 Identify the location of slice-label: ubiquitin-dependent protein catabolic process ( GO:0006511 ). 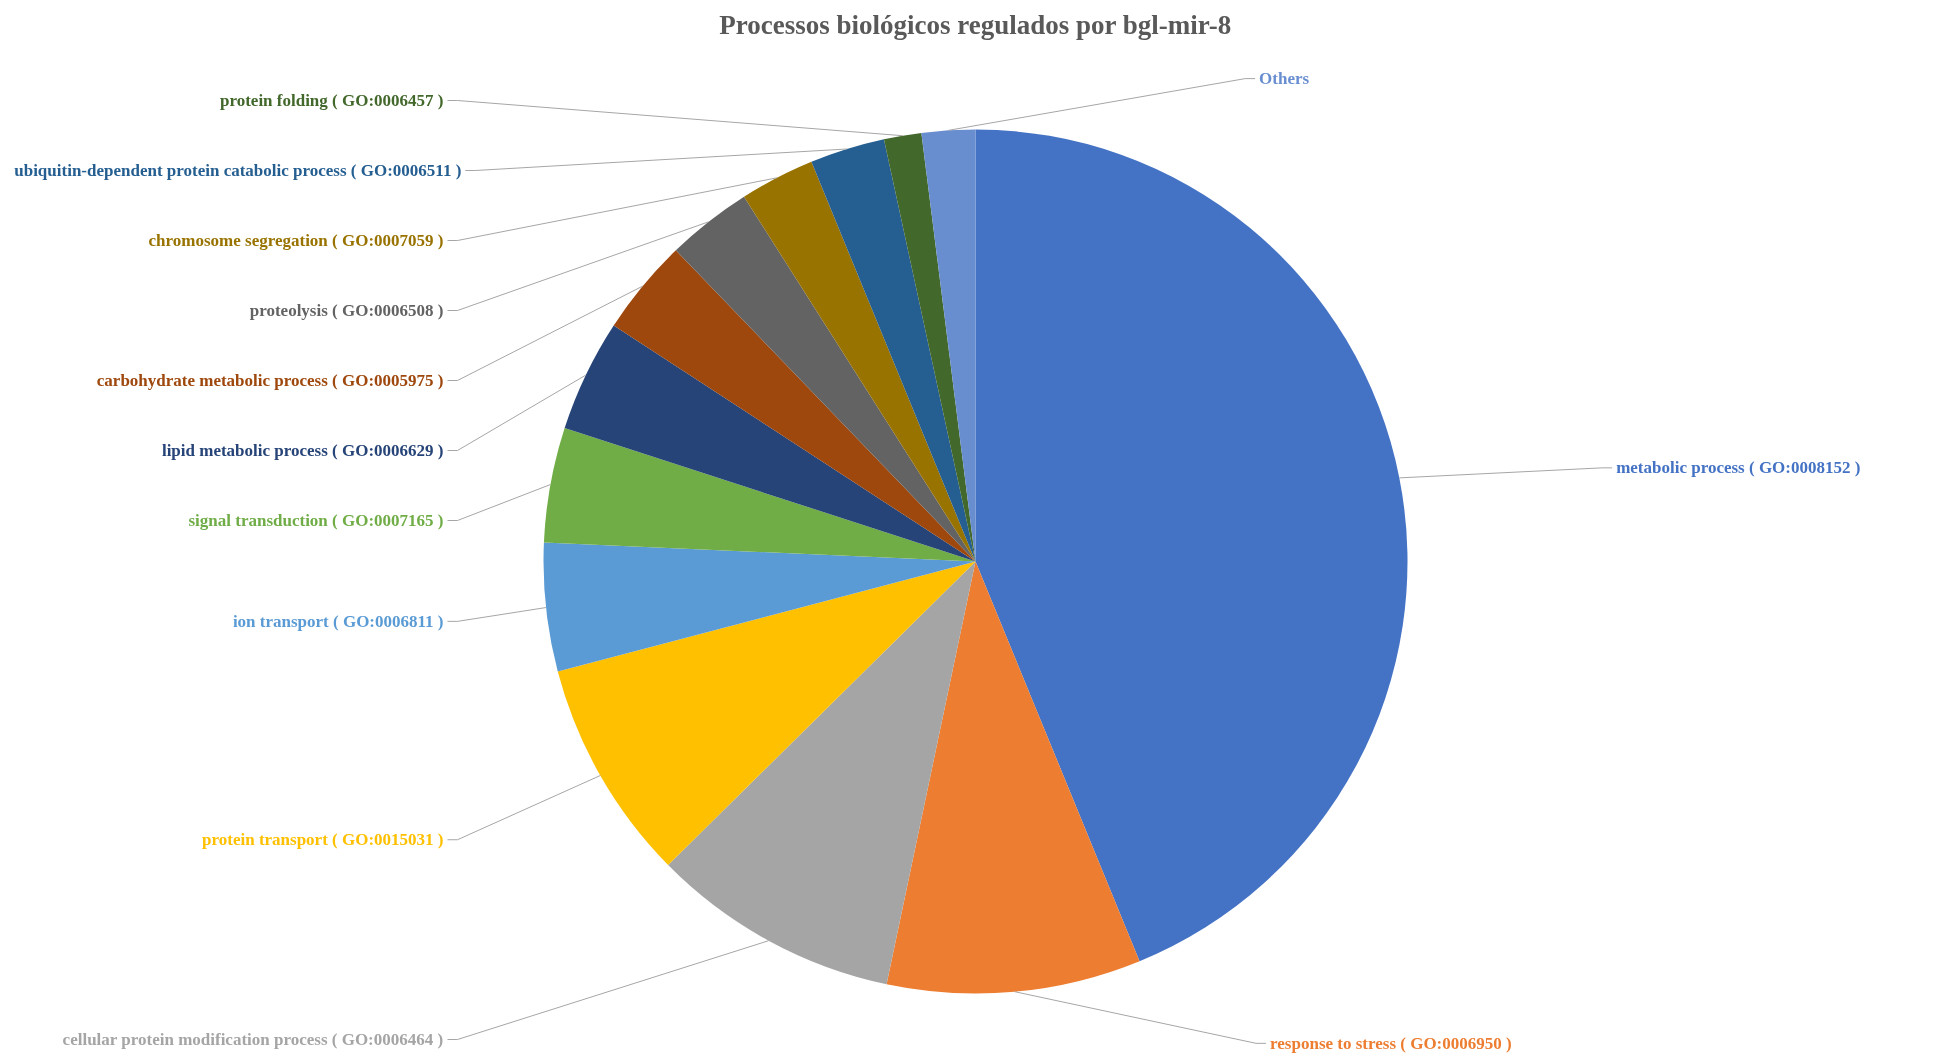
(238, 170).